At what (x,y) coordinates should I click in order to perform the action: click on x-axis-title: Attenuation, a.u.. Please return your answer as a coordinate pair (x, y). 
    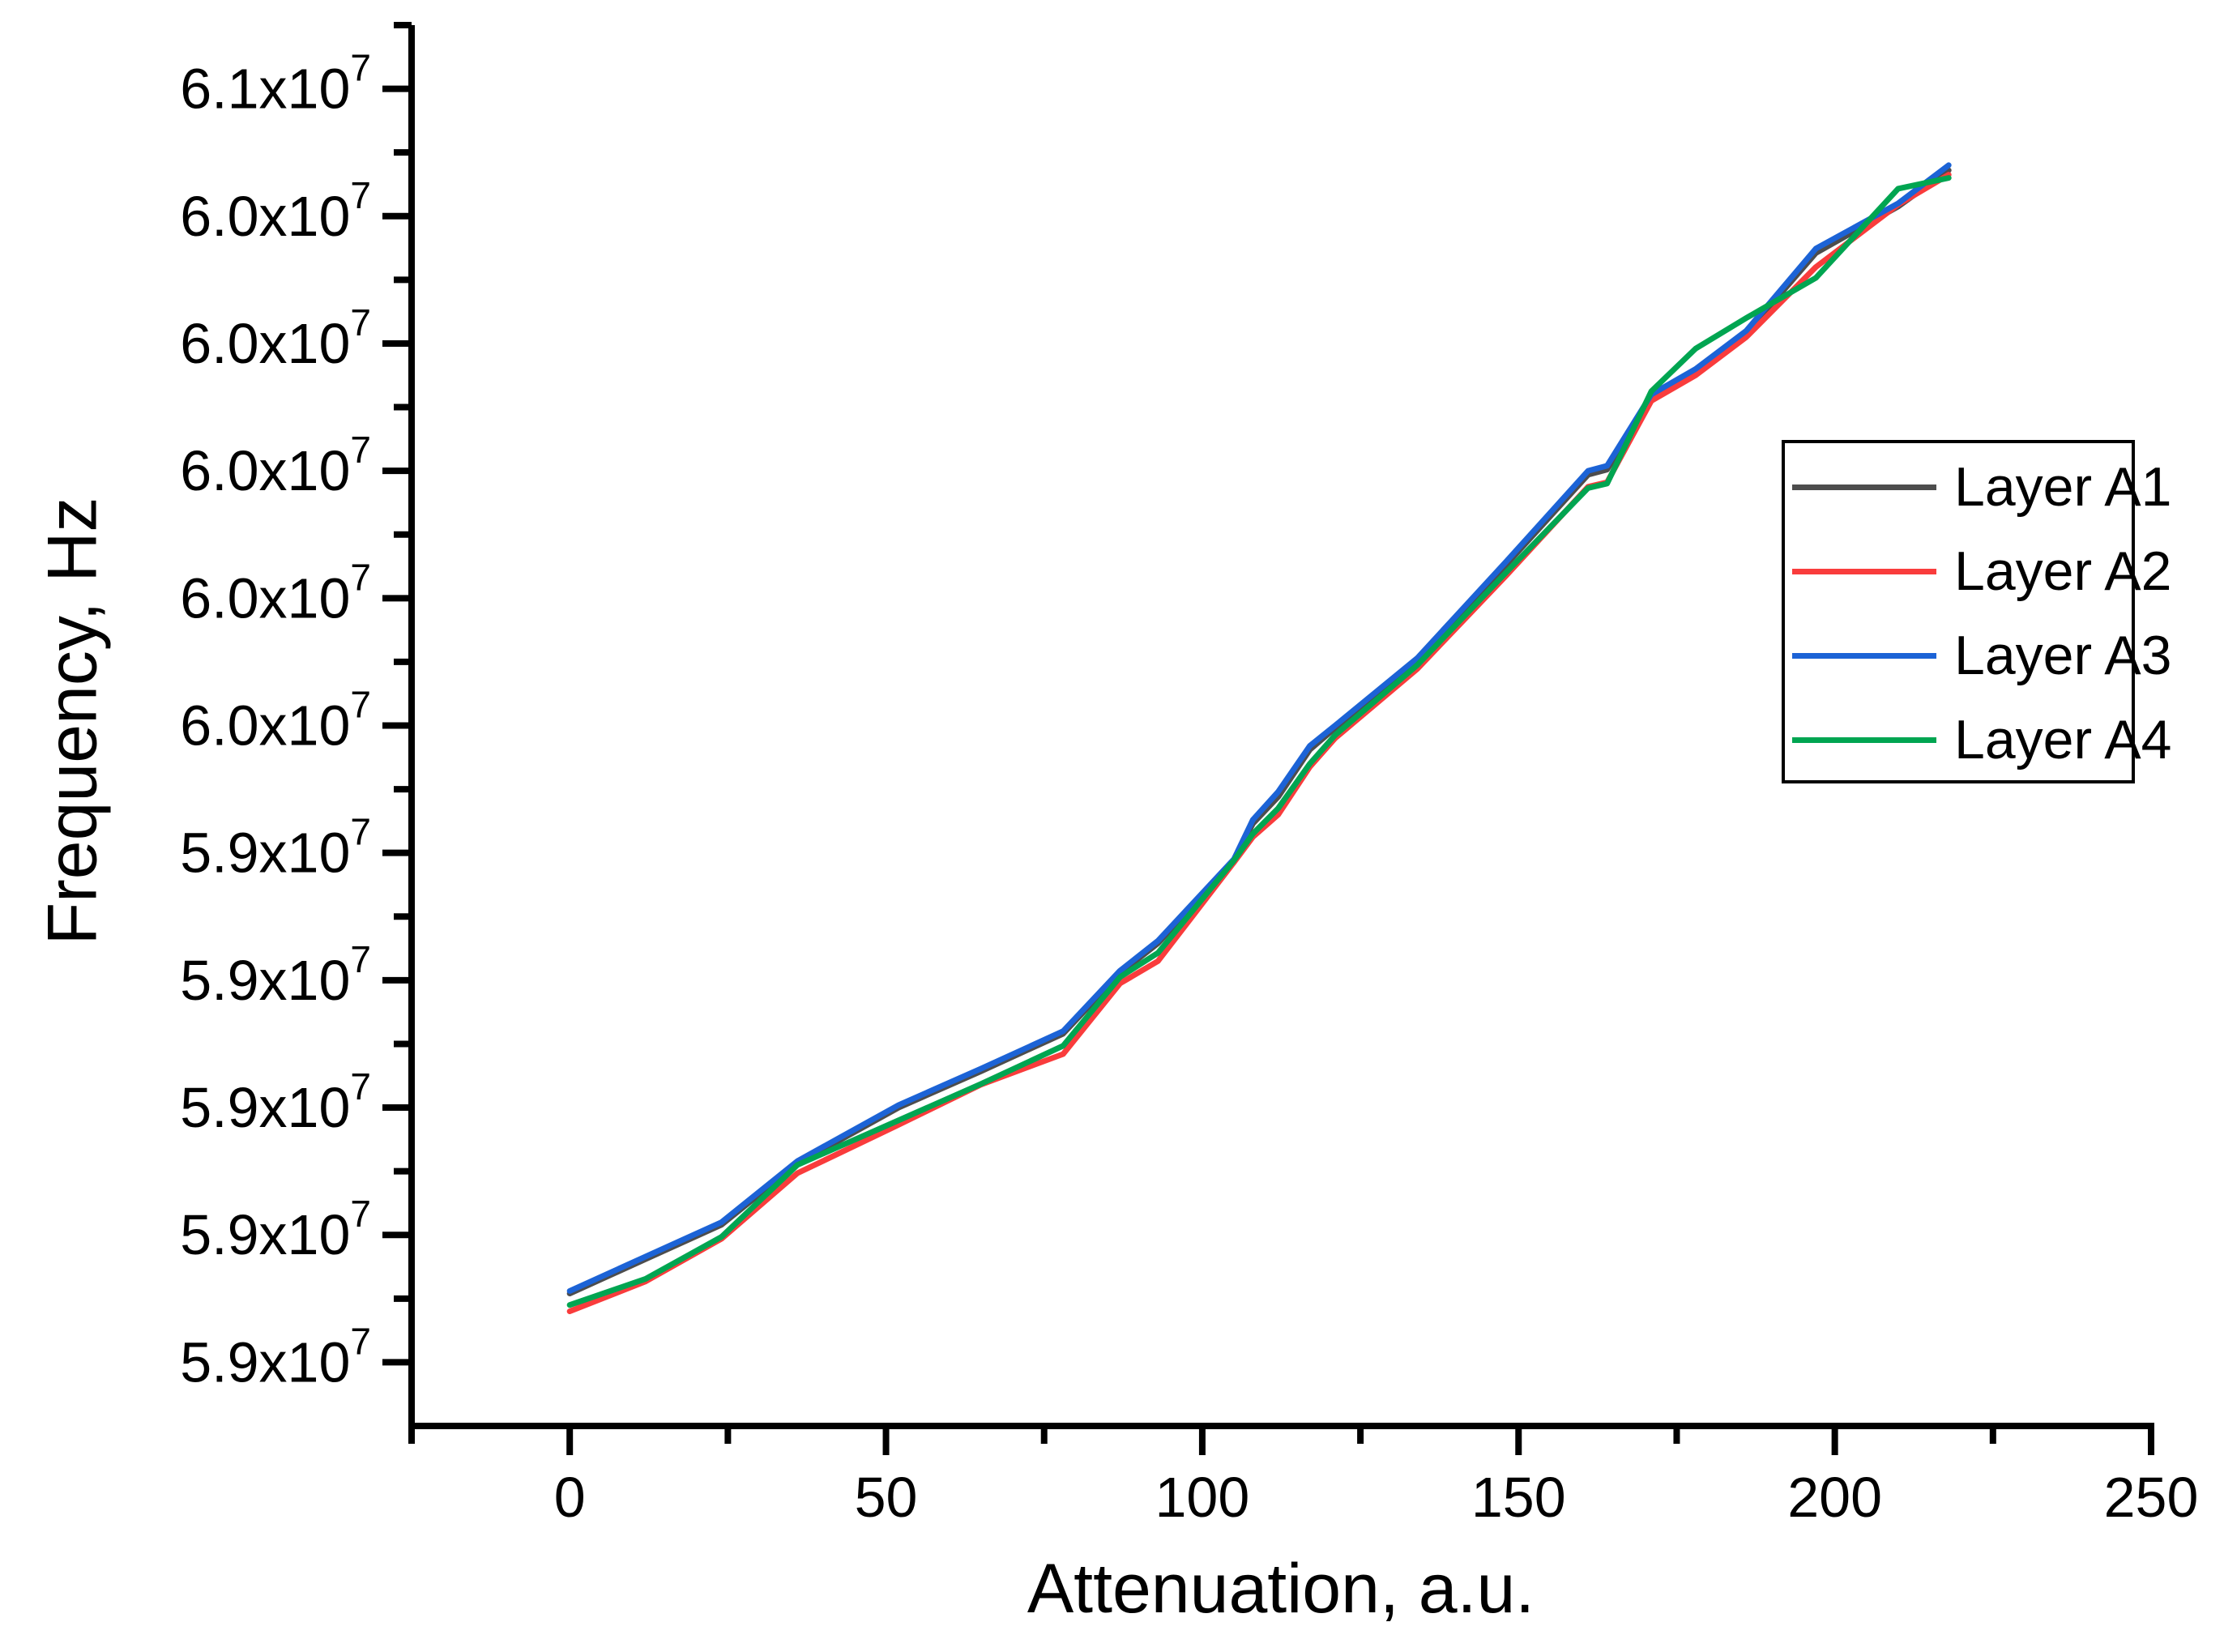
    Looking at the image, I should click on (1281, 1589).